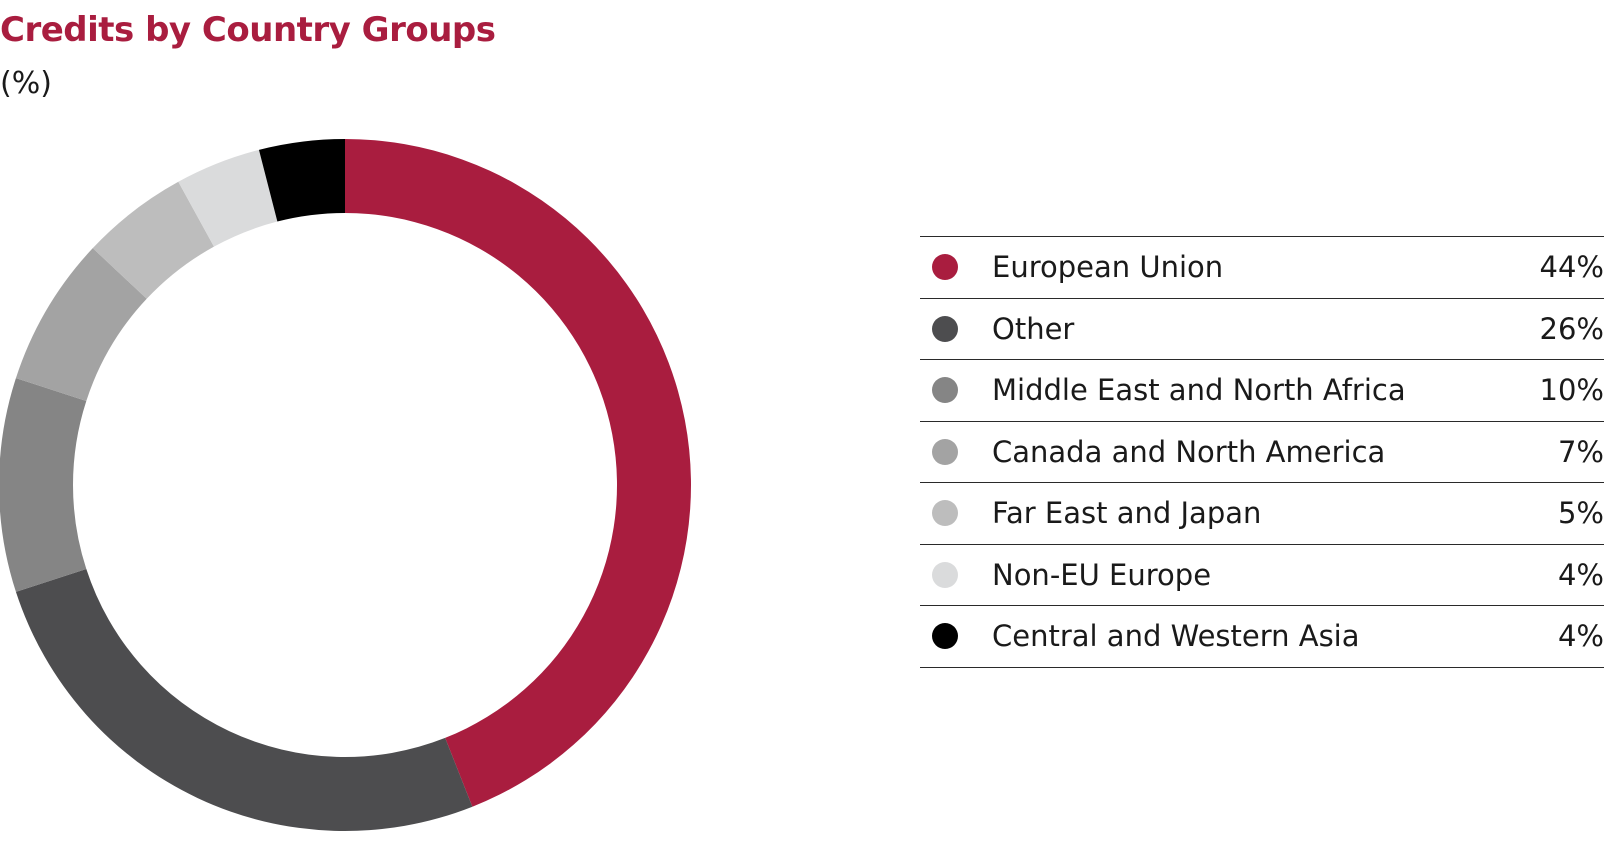 This screenshot has height=859, width=1607. What do you see at coordinates (1108, 267) in the screenshot?
I see `legend-label: European Union` at bounding box center [1108, 267].